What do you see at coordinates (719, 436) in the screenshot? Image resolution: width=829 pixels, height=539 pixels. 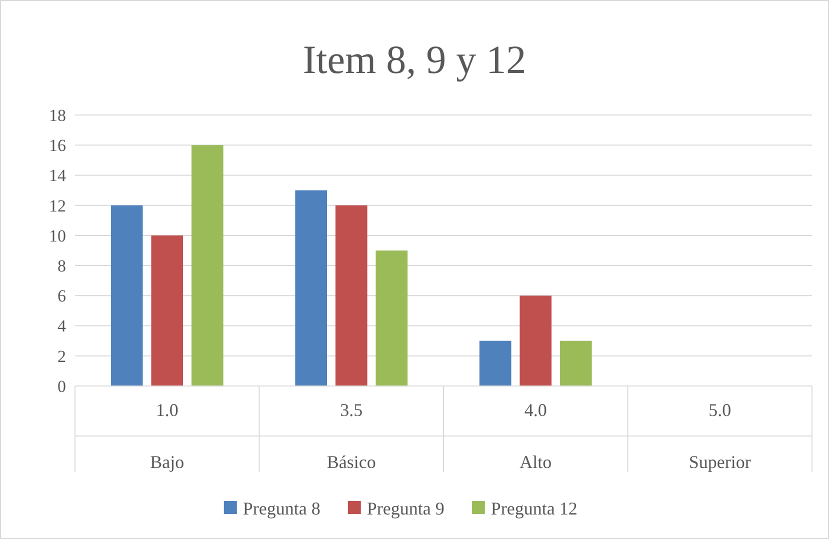 I see `category-label: 5.0 Superior` at bounding box center [719, 436].